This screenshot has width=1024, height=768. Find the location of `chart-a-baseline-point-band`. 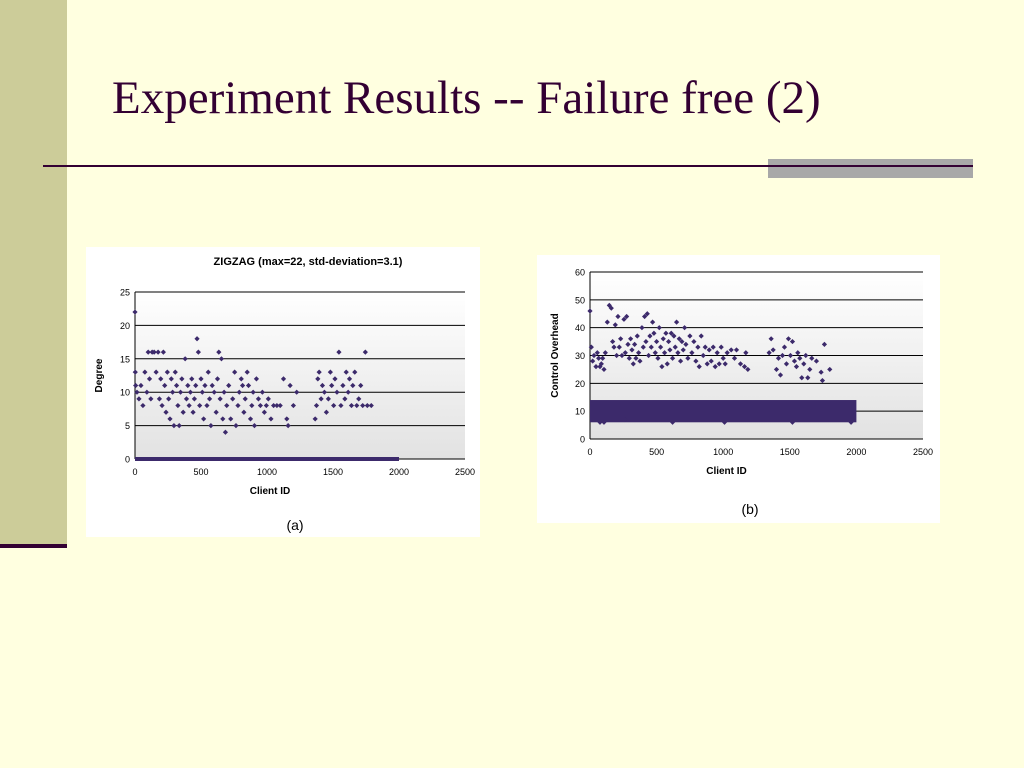

chart-a-baseline-point-band is located at coordinates (267, 459).